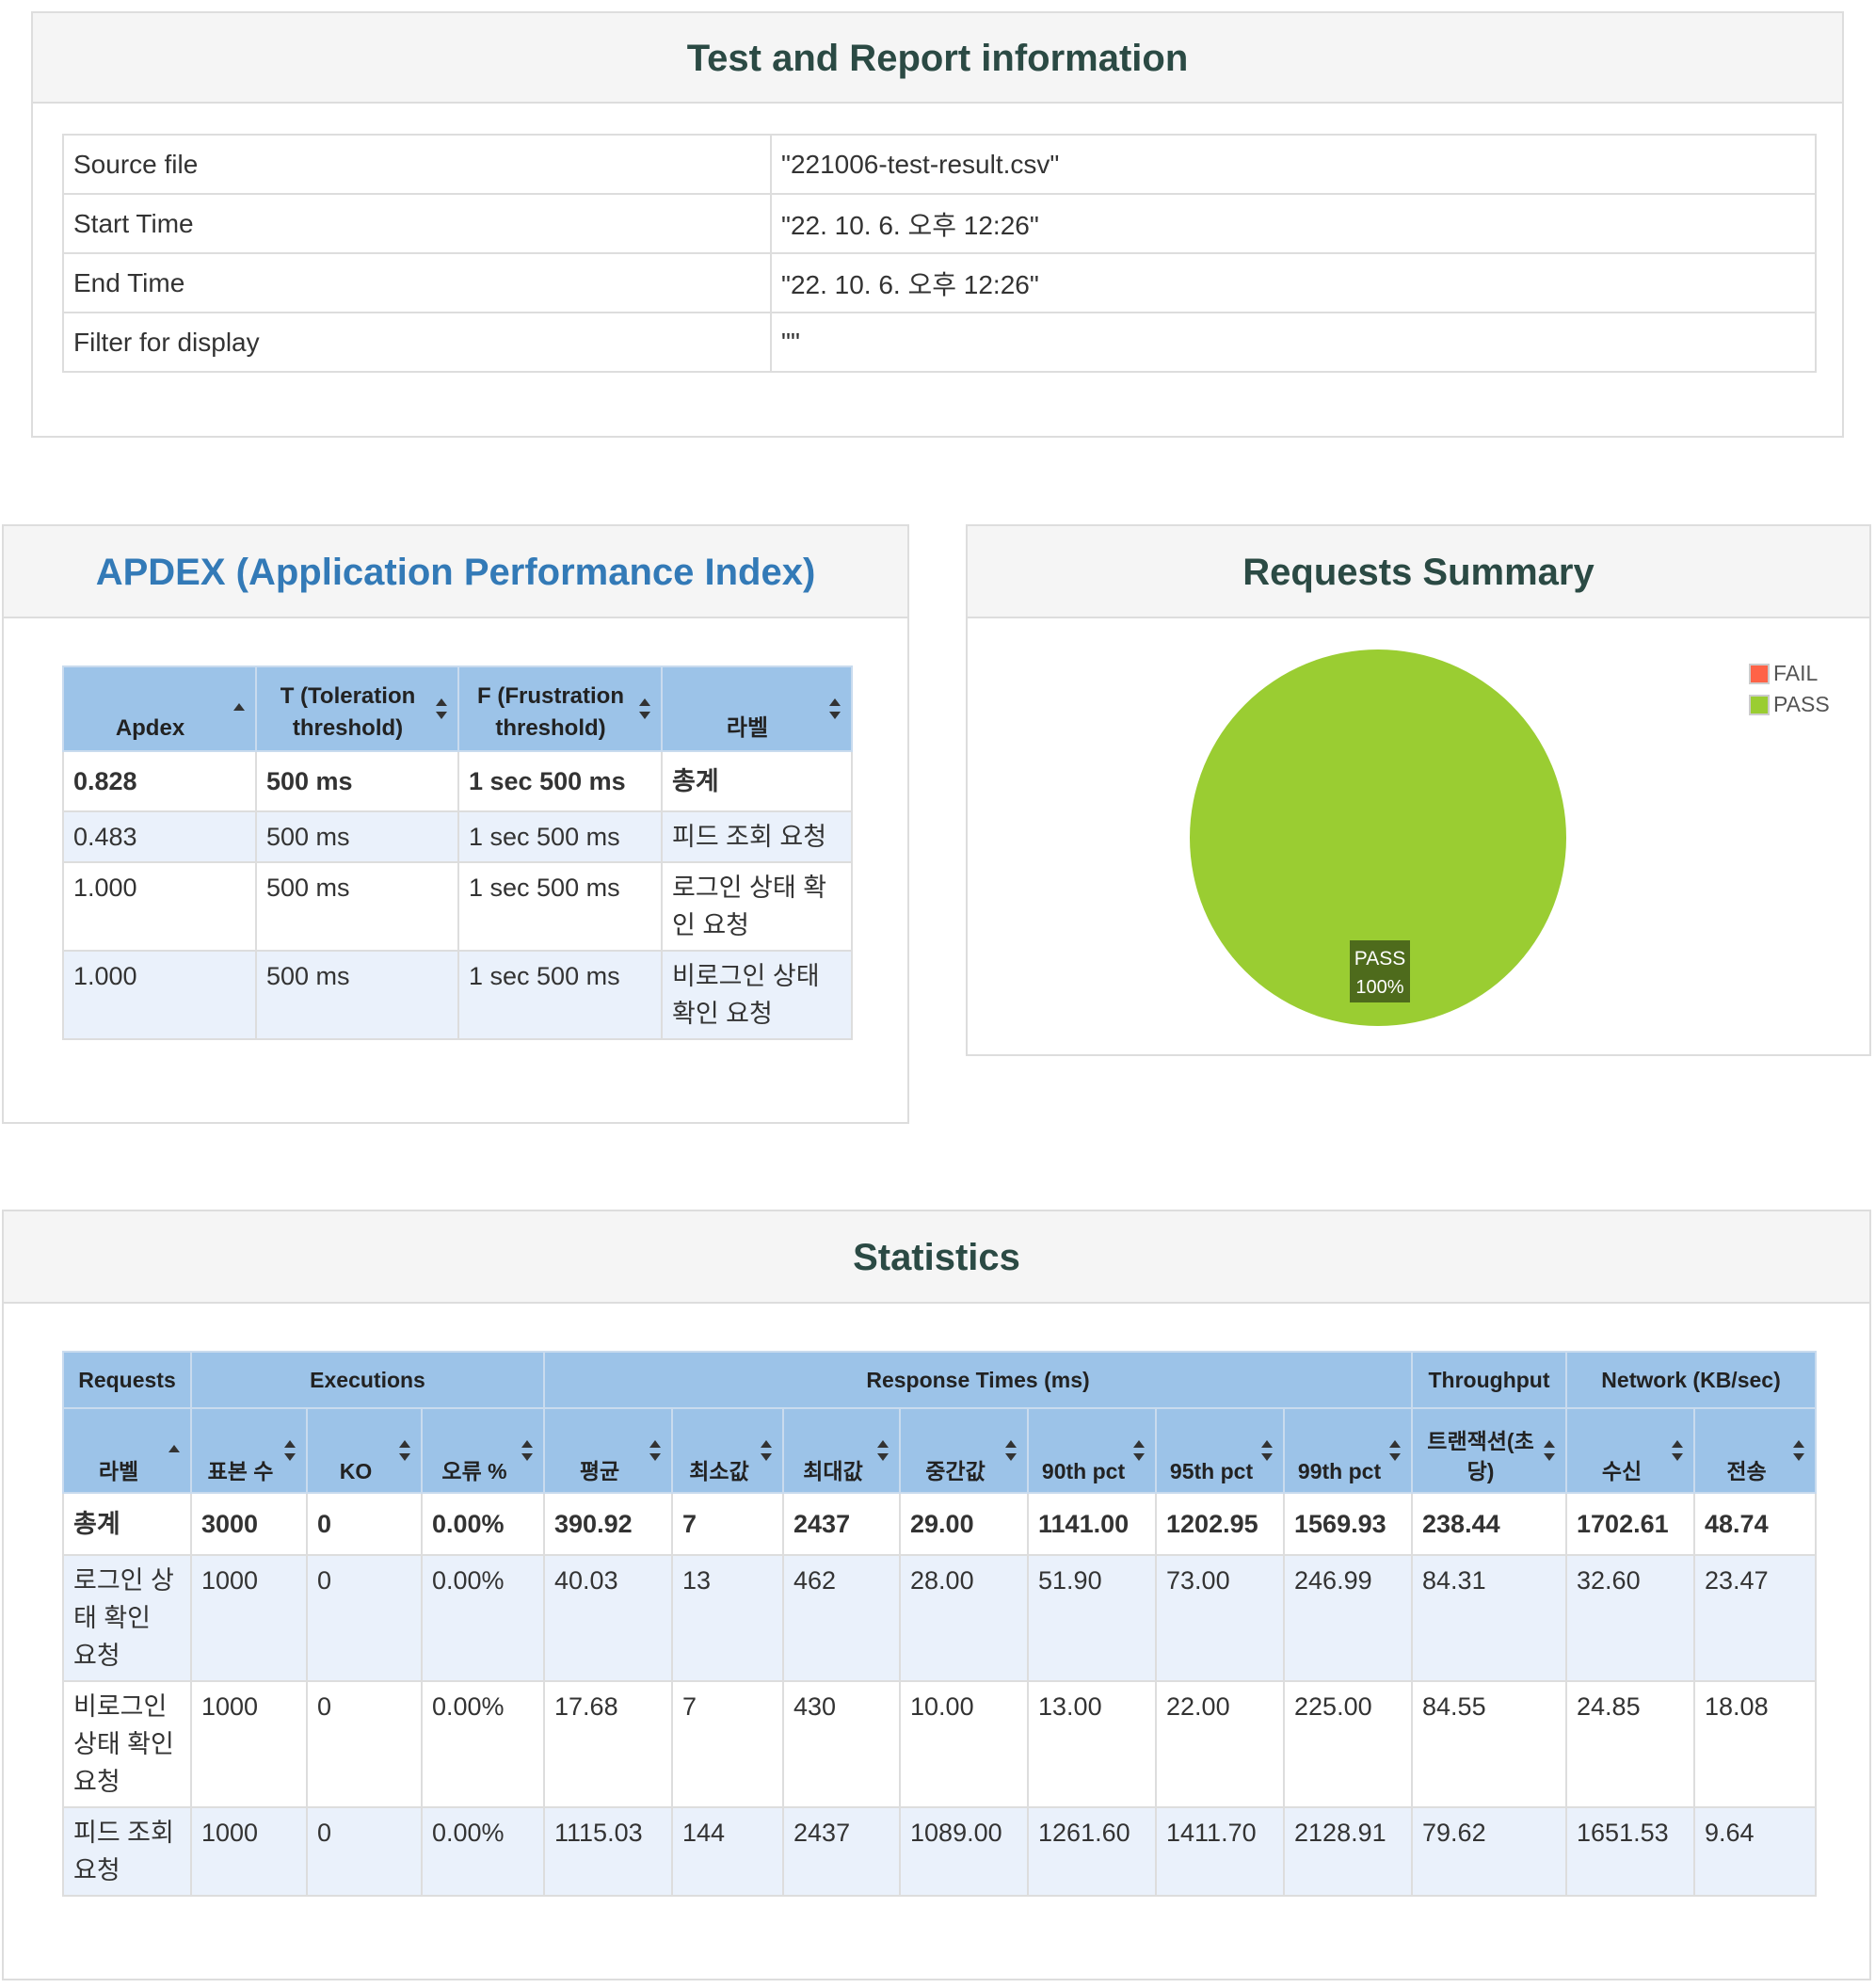 This screenshot has width=1875, height=1988. I want to click on column-header-stat: 99th pct, so click(1349, 1450).